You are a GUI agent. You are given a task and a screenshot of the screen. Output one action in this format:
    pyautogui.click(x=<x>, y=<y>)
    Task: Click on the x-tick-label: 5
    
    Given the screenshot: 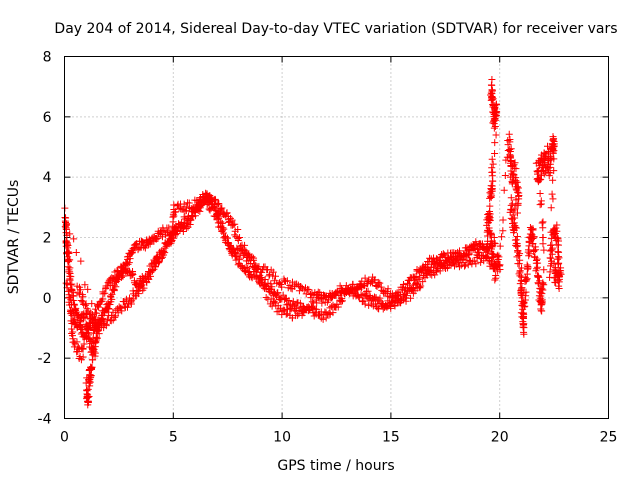 What is the action you would take?
    pyautogui.click(x=173, y=438)
    